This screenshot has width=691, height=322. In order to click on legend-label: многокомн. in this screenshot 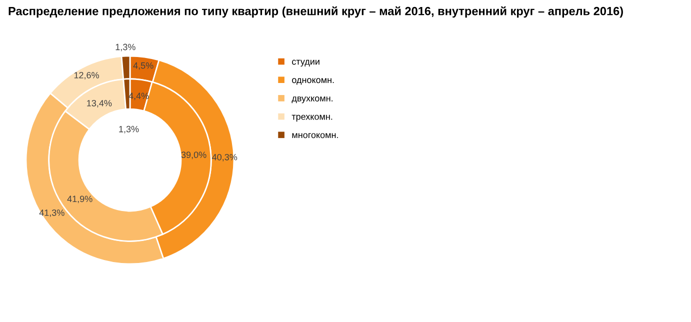, I will do `click(315, 135)`.